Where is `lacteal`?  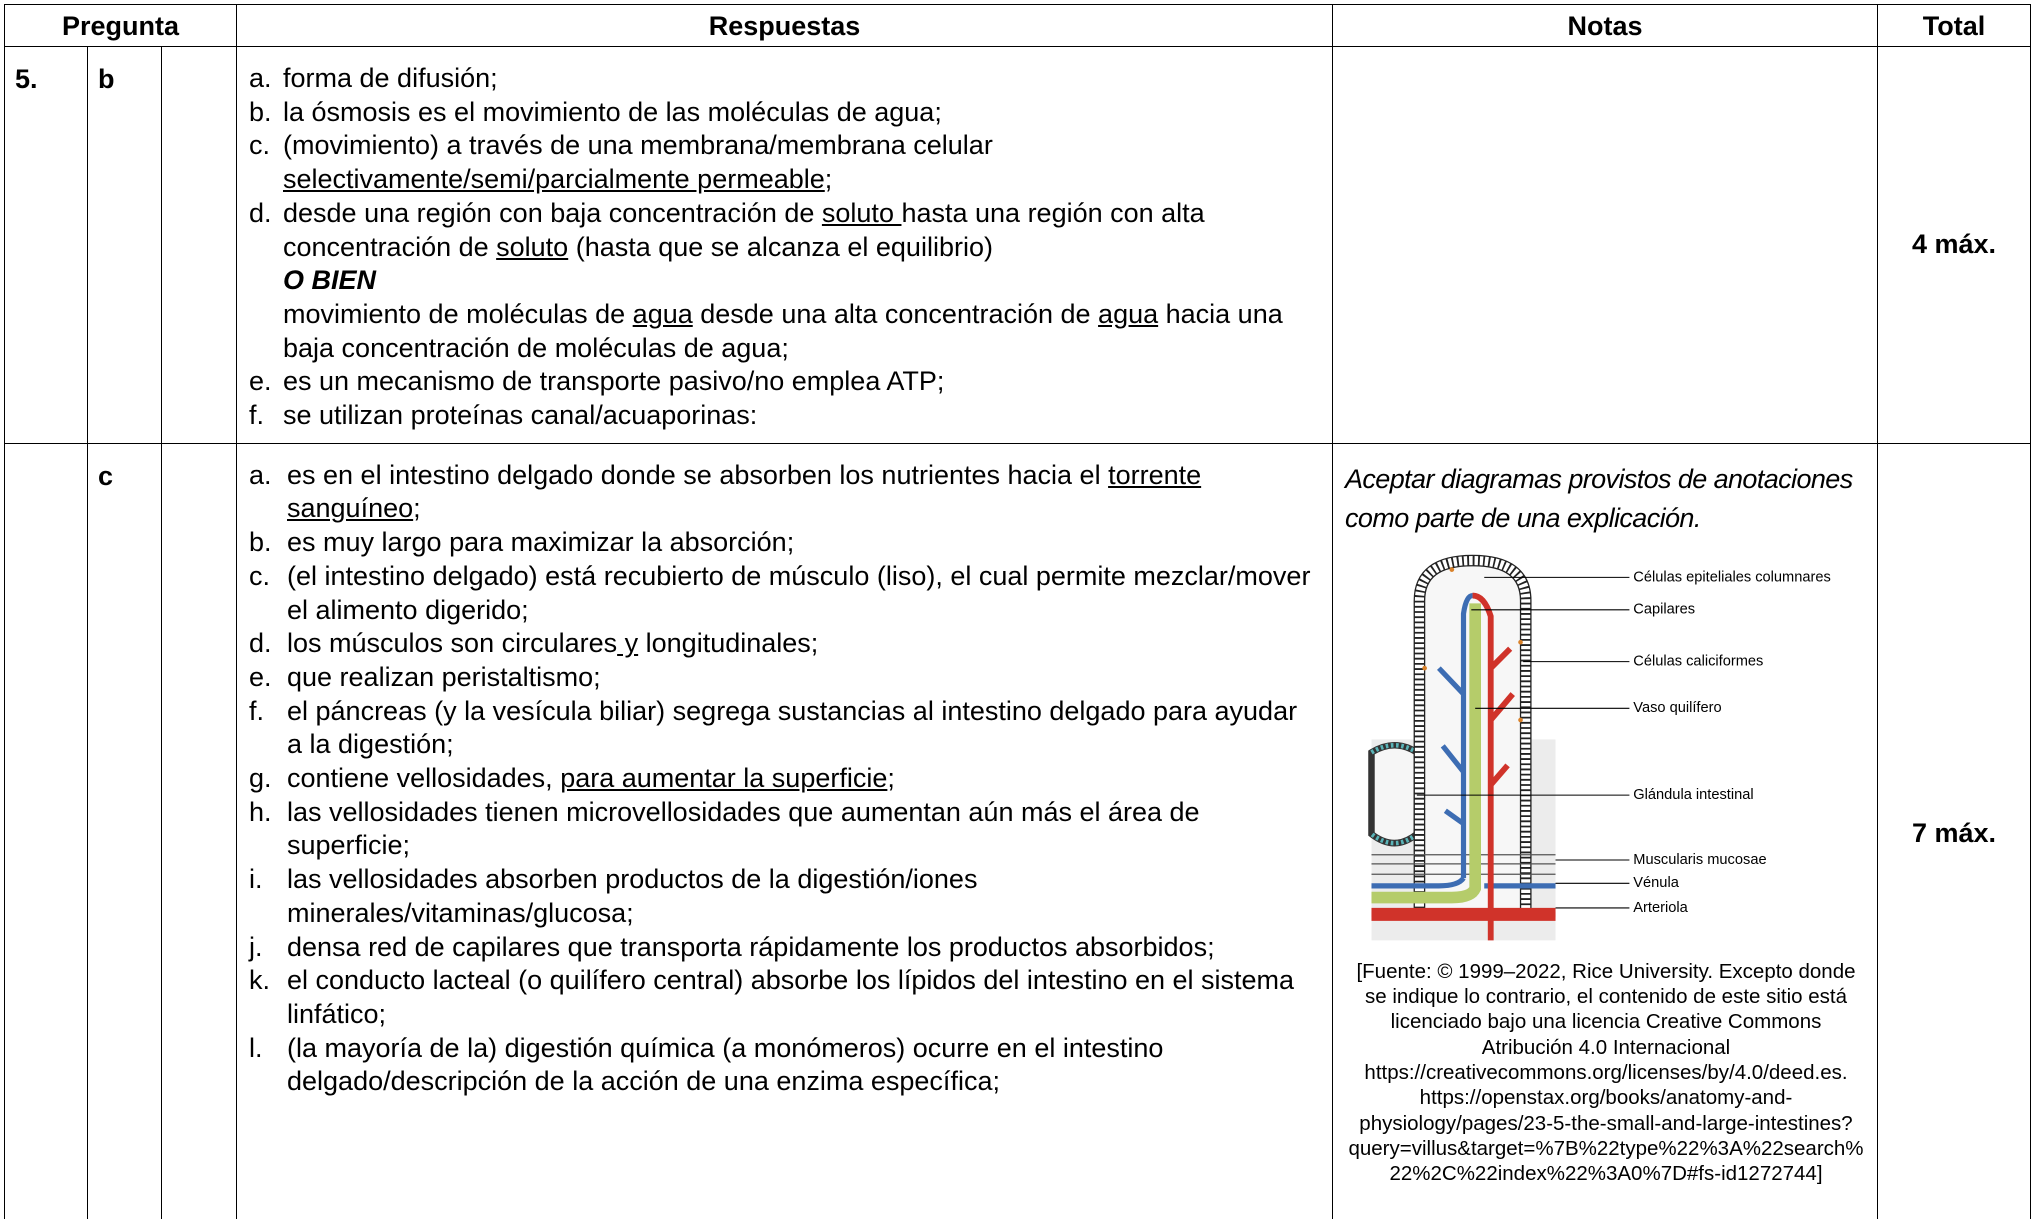 lacteal is located at coordinates (1426, 753).